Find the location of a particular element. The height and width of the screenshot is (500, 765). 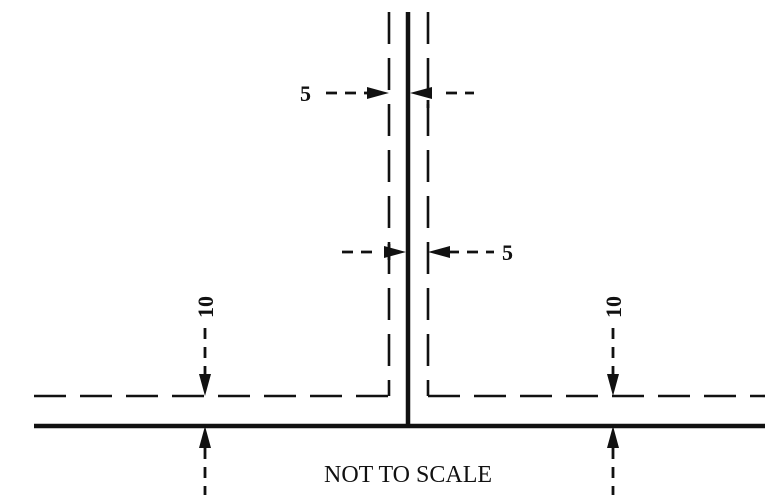

left-offset-dimension: 10 is located at coordinates (205, 395).